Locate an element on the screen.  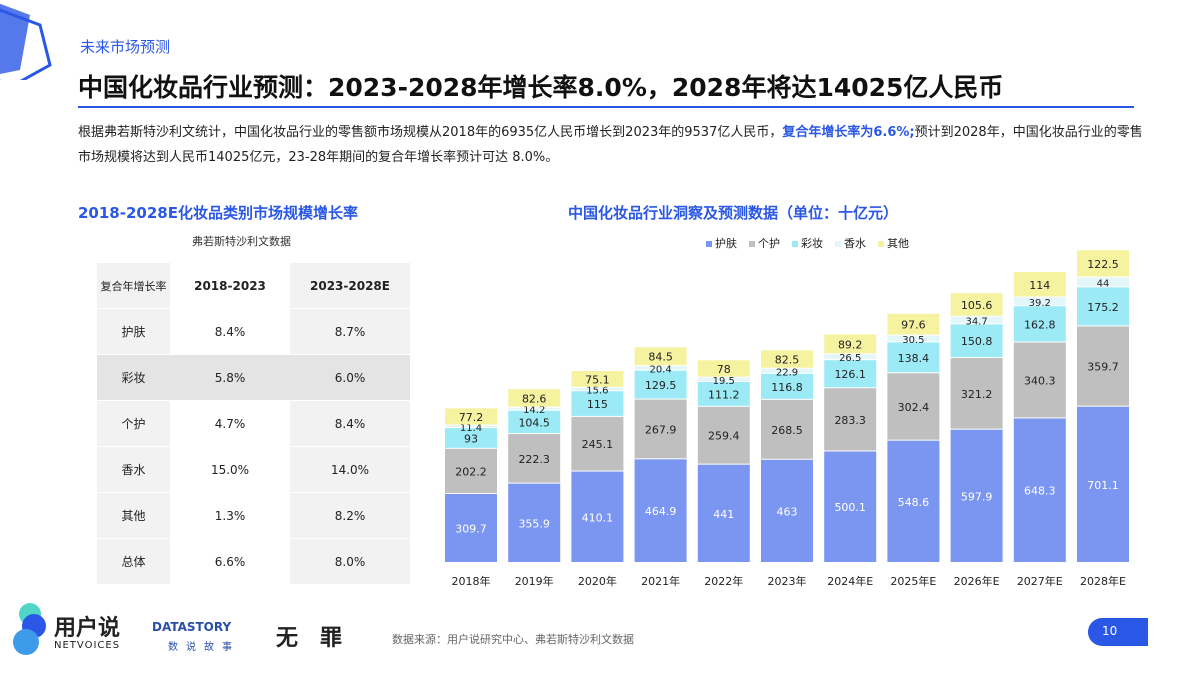
header-cell: 2018-2023 is located at coordinates (230, 285).